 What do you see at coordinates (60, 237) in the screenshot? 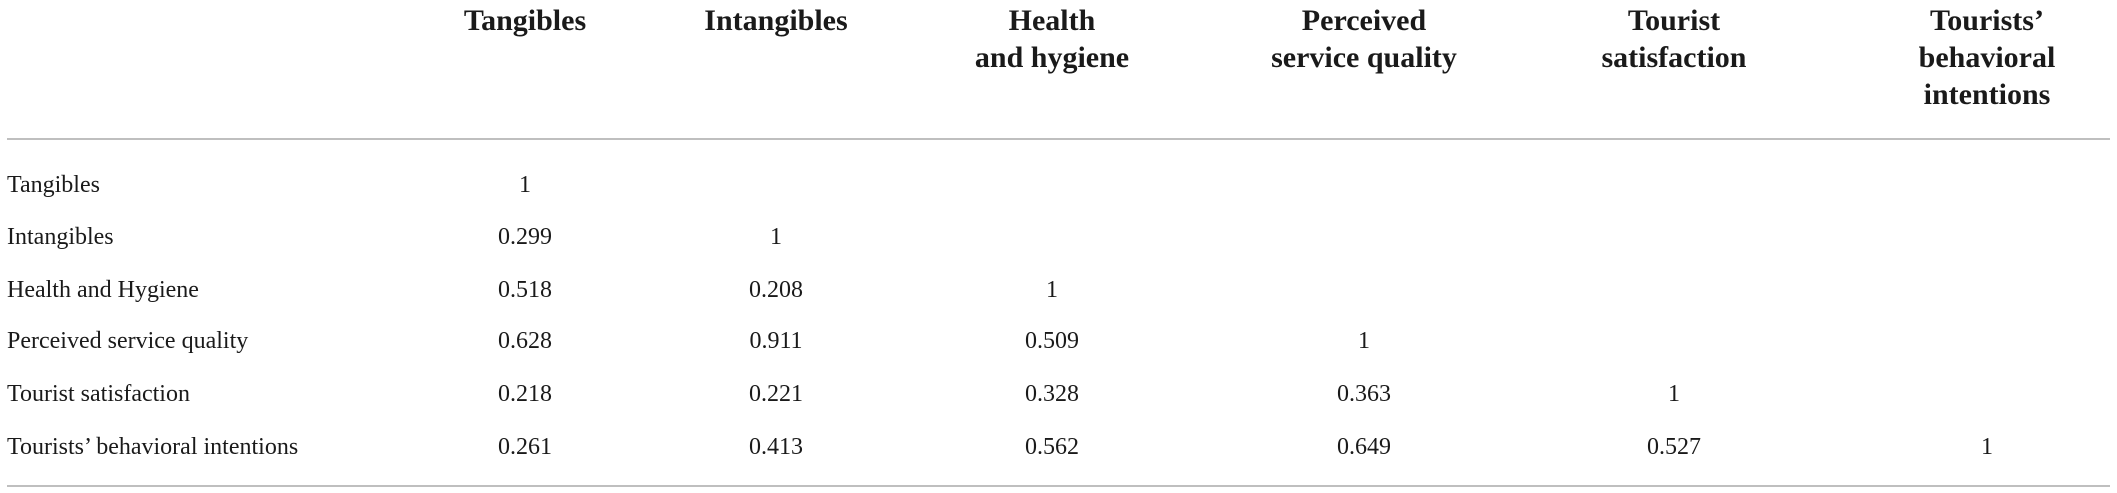
I see `row-label: Intangibles` at bounding box center [60, 237].